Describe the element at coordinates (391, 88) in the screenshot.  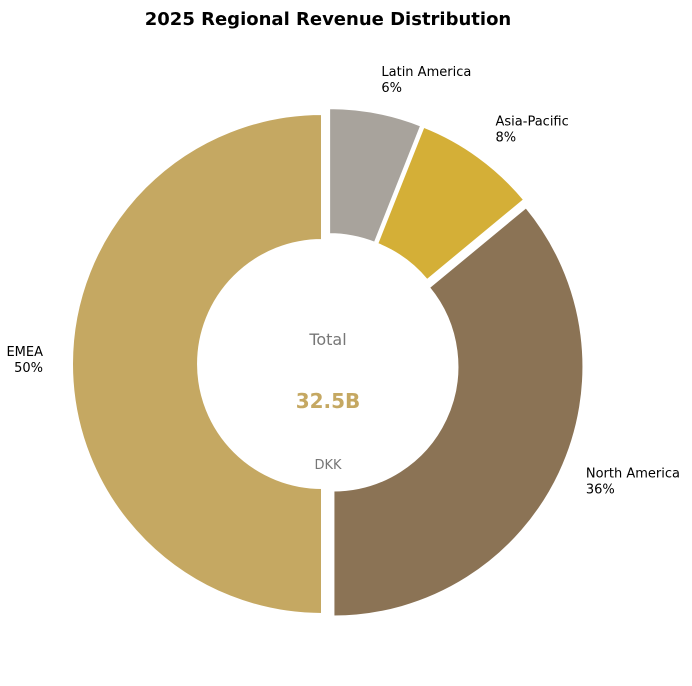
I see `slice-percent-latin-america: 6%` at that location.